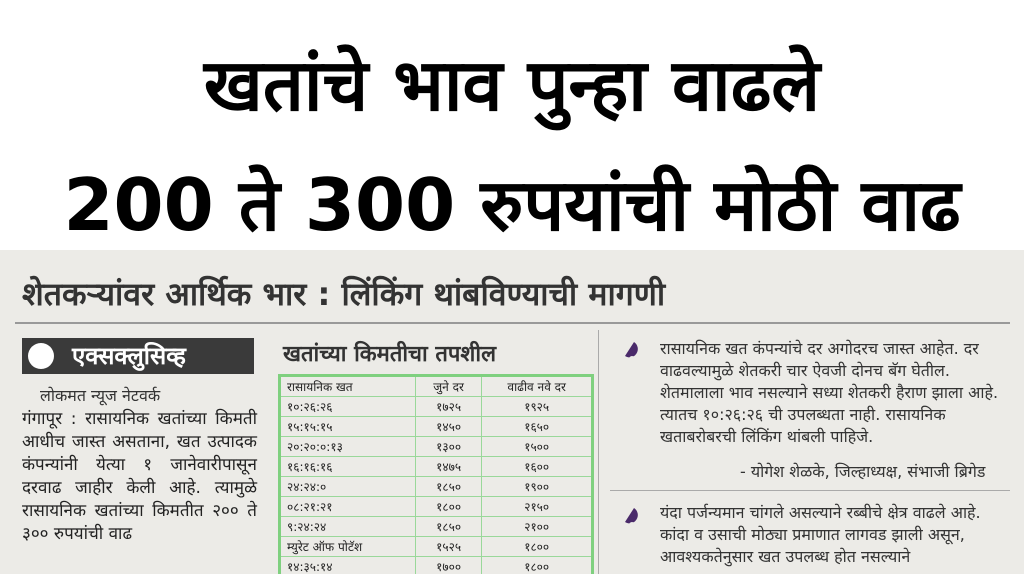 This screenshot has height=574, width=1024. I want to click on table-cell: १९००, so click(537, 486).